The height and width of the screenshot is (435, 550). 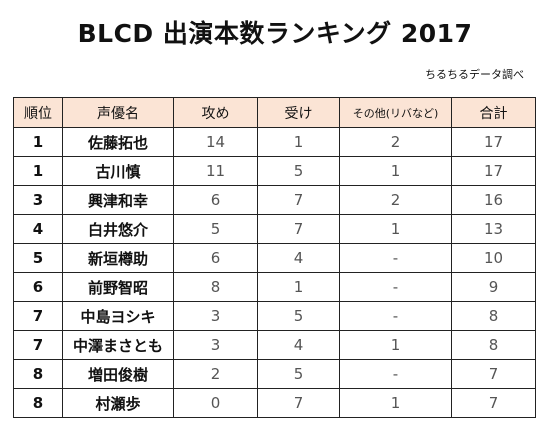 I want to click on rank-cell: 3, so click(x=38, y=200).